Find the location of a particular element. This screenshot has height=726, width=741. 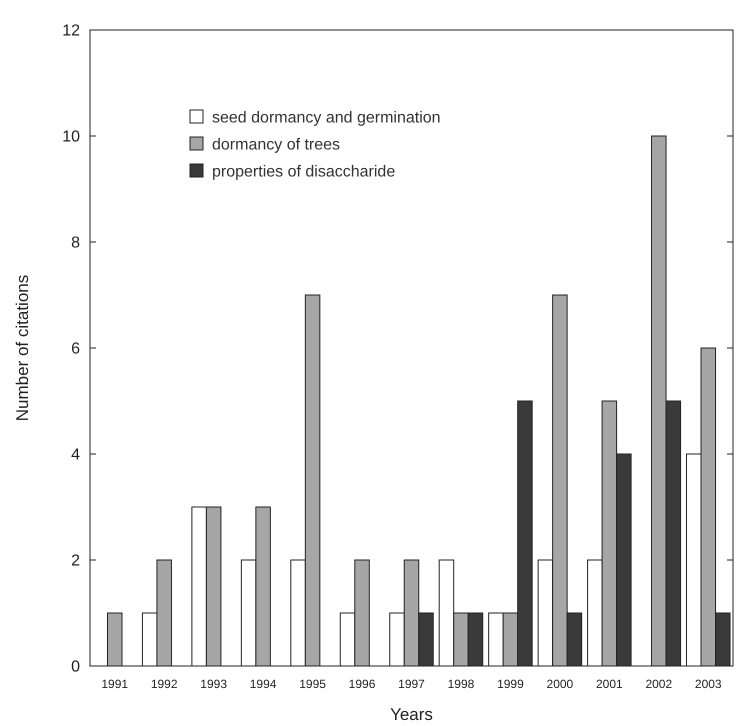

x-tick-label: 1993 is located at coordinates (214, 684).